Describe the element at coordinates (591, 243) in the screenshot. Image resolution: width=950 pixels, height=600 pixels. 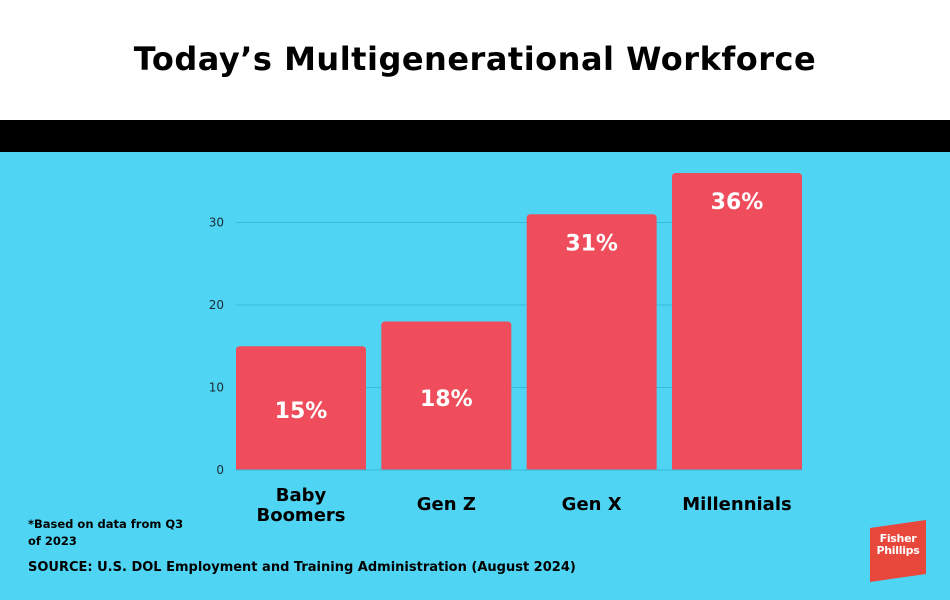
I see `data-label: 31%` at that location.